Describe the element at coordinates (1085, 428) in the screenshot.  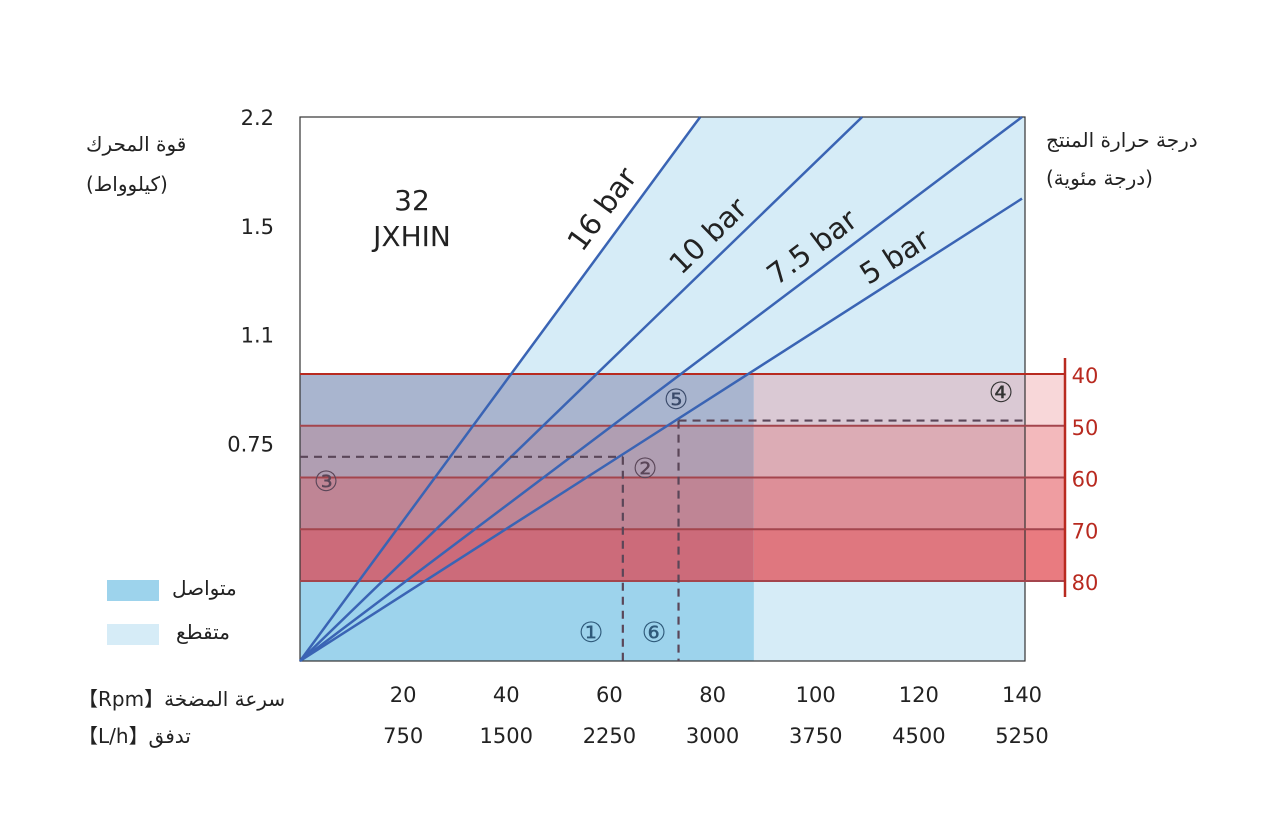
I see `temperature-tick-label: 50` at that location.